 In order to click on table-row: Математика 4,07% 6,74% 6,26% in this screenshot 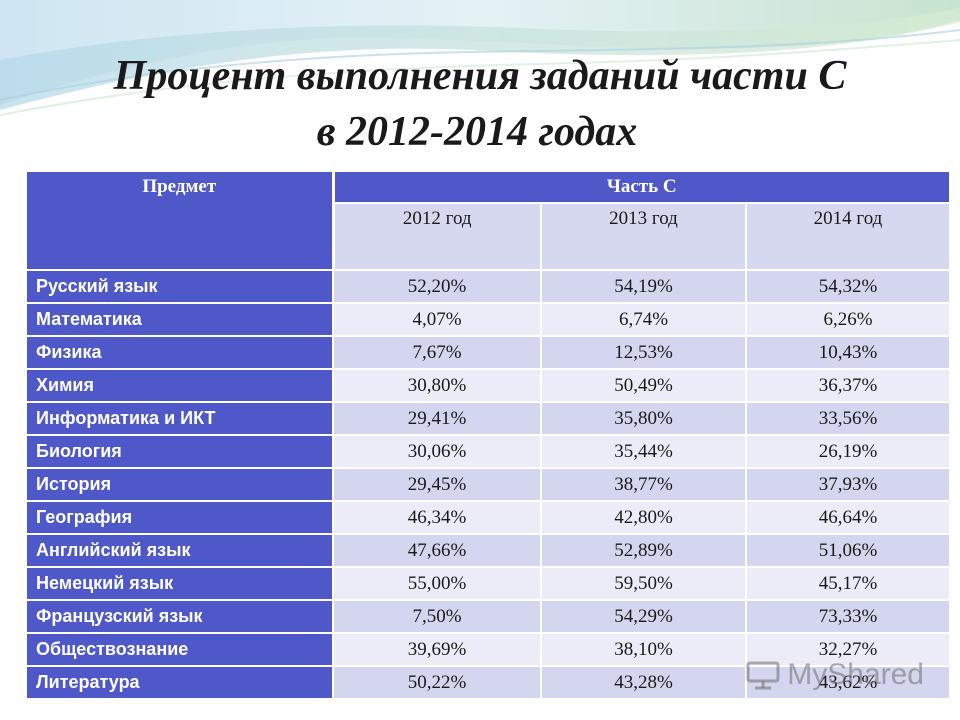, I will do `click(488, 319)`.